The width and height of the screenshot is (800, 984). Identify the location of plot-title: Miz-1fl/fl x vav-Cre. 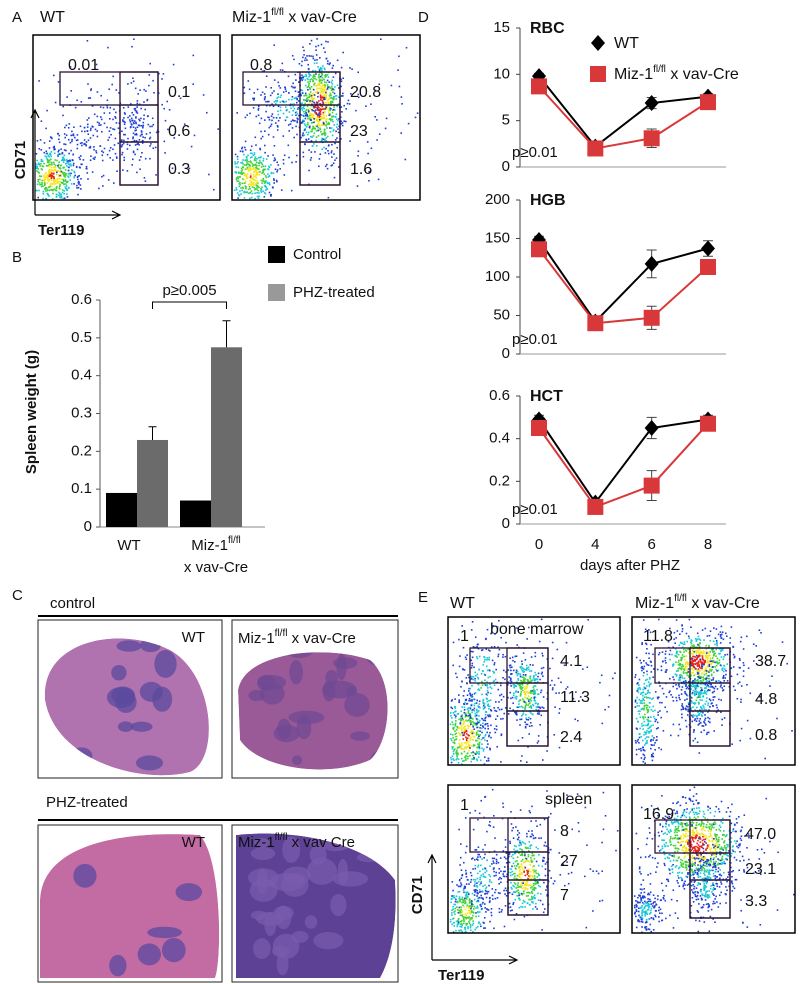
(294, 17).